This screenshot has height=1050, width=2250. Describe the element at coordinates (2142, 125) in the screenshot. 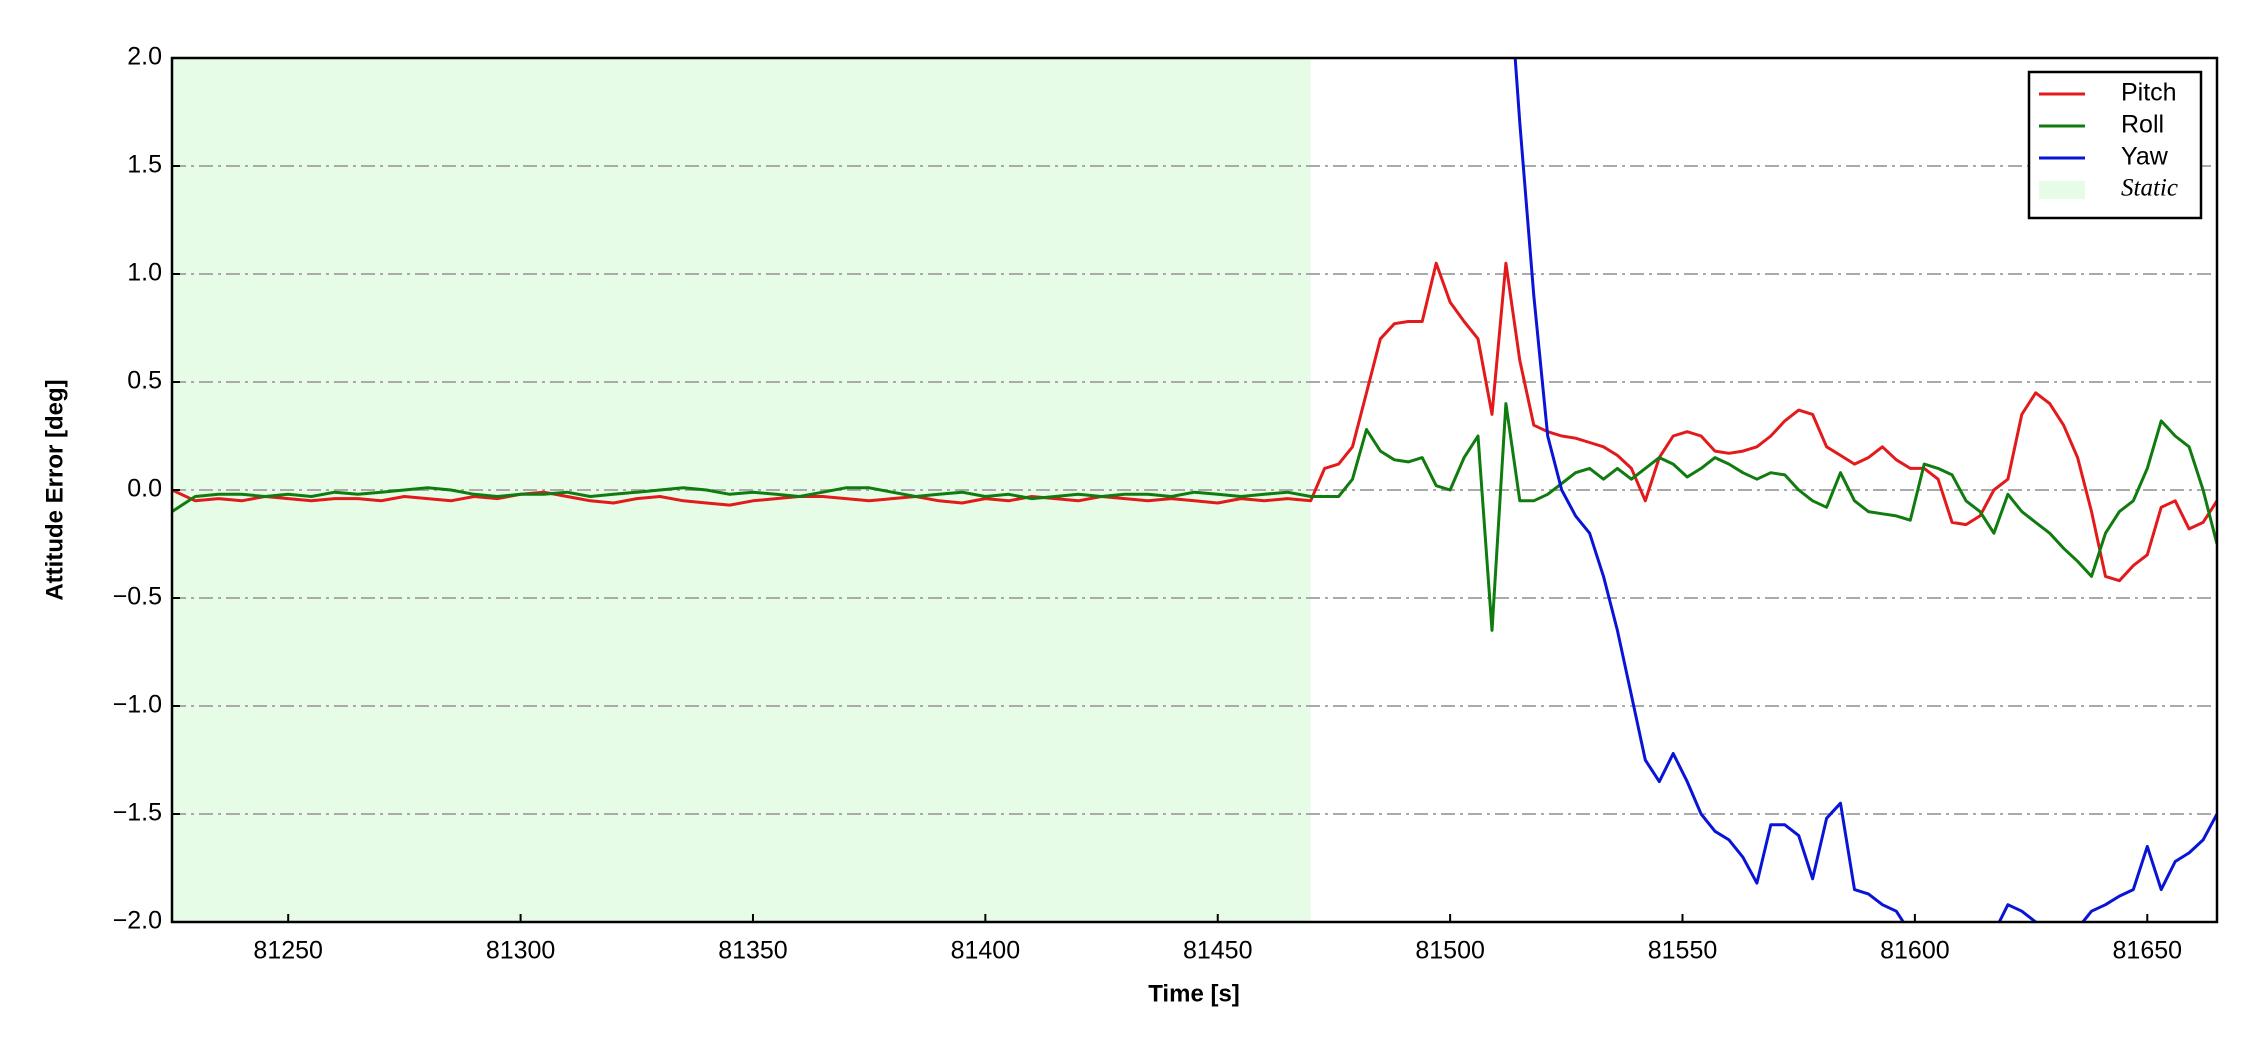

I see `legend-label: Roll` at that location.